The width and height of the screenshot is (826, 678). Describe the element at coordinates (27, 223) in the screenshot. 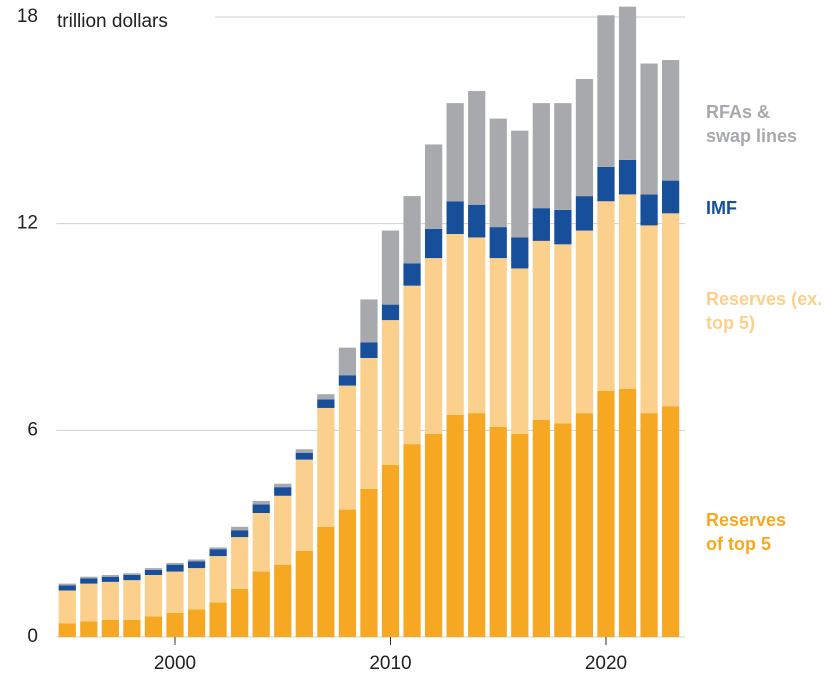

I see `y-tick-label: 12` at that location.